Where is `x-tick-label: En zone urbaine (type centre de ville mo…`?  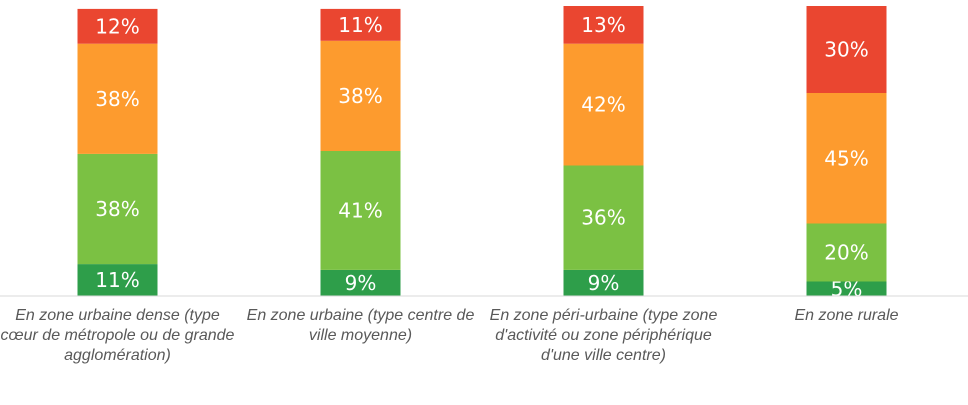
x-tick-label: En zone urbaine (type centre de ville mo… is located at coordinates (360, 325).